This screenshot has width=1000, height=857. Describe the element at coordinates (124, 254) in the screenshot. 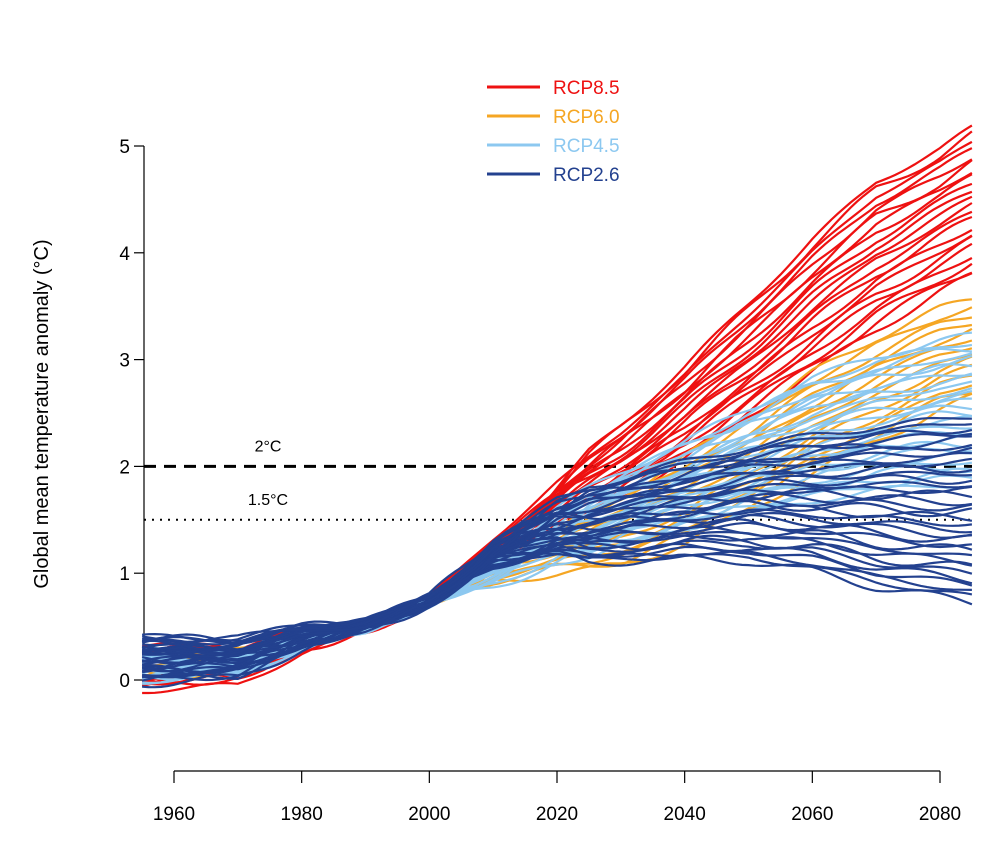

I see `y-tick-label: 4` at that location.